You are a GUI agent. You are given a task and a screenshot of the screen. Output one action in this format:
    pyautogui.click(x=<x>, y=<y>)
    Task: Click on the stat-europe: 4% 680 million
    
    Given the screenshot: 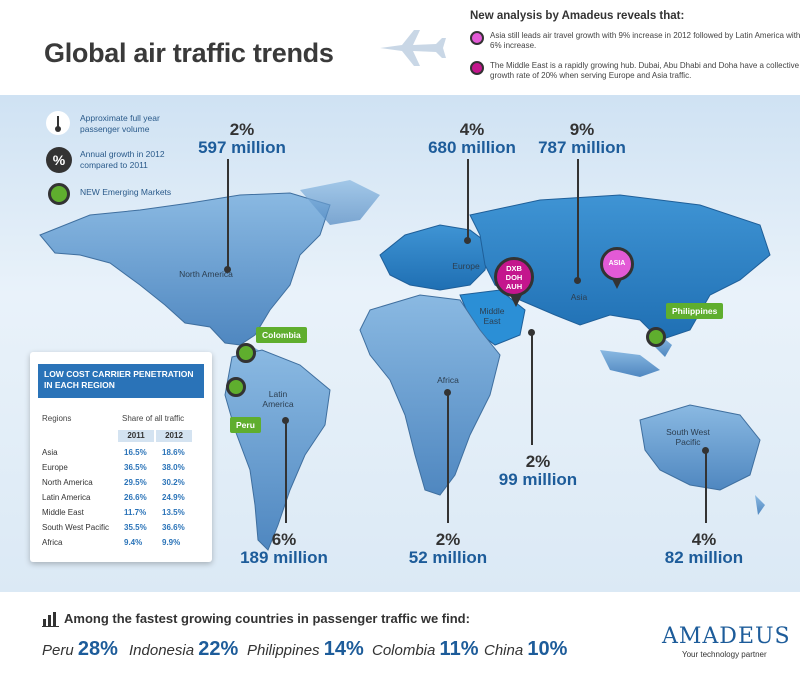 What is the action you would take?
    pyautogui.click(x=472, y=139)
    